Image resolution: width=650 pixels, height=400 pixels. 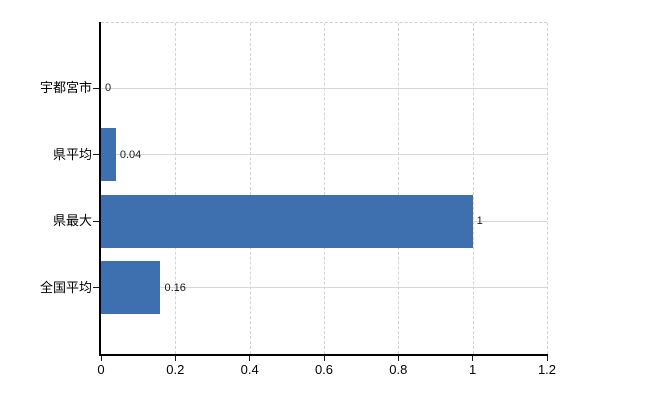 What do you see at coordinates (100, 189) in the screenshot?
I see `y-axis-line` at bounding box center [100, 189].